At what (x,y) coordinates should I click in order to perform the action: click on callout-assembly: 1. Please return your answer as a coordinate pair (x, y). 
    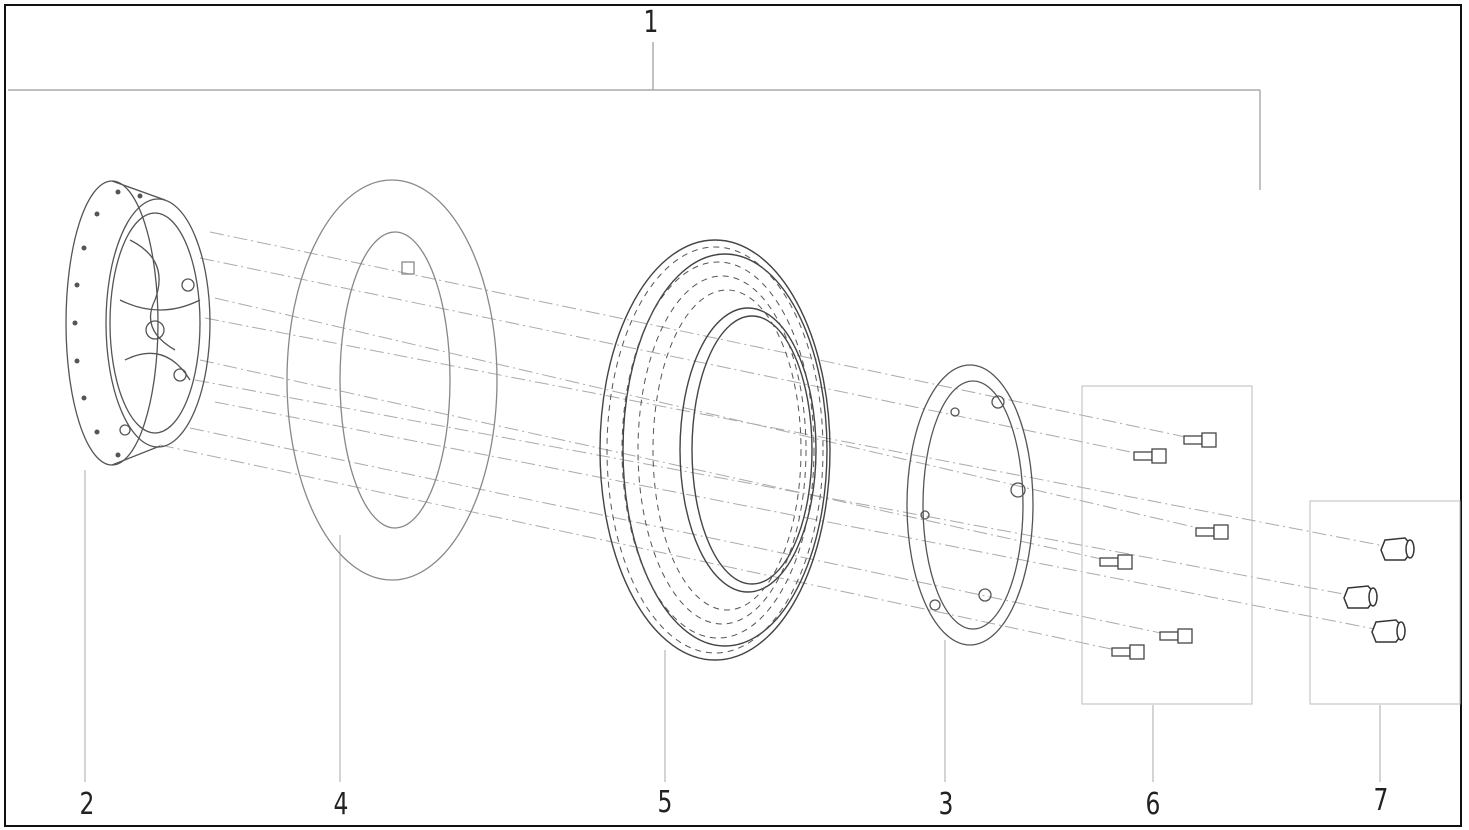
    Looking at the image, I should click on (651, 22).